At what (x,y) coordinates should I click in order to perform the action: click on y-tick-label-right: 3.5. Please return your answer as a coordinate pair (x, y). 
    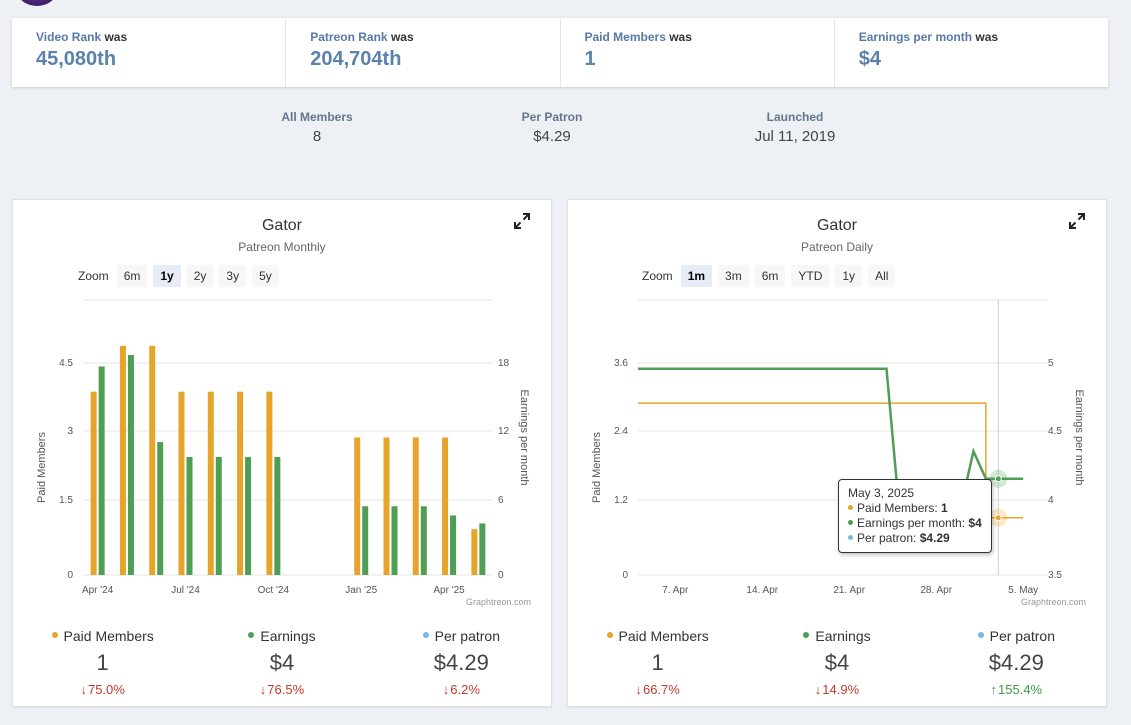
    Looking at the image, I should click on (1055, 575).